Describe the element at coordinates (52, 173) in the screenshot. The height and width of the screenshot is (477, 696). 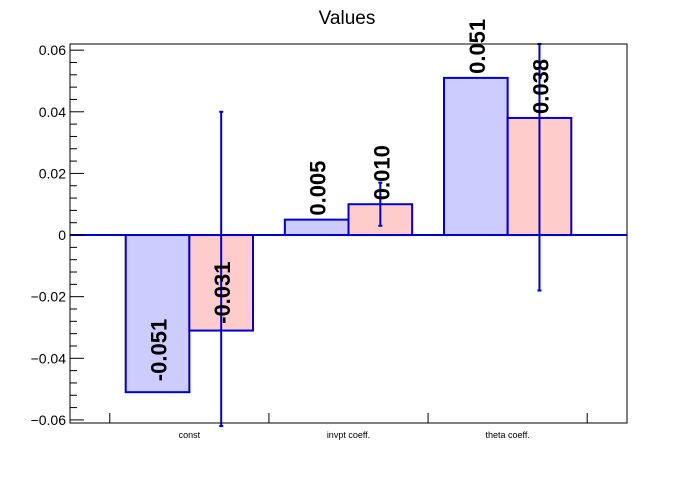
I see `y-tick-label: 0.02` at that location.